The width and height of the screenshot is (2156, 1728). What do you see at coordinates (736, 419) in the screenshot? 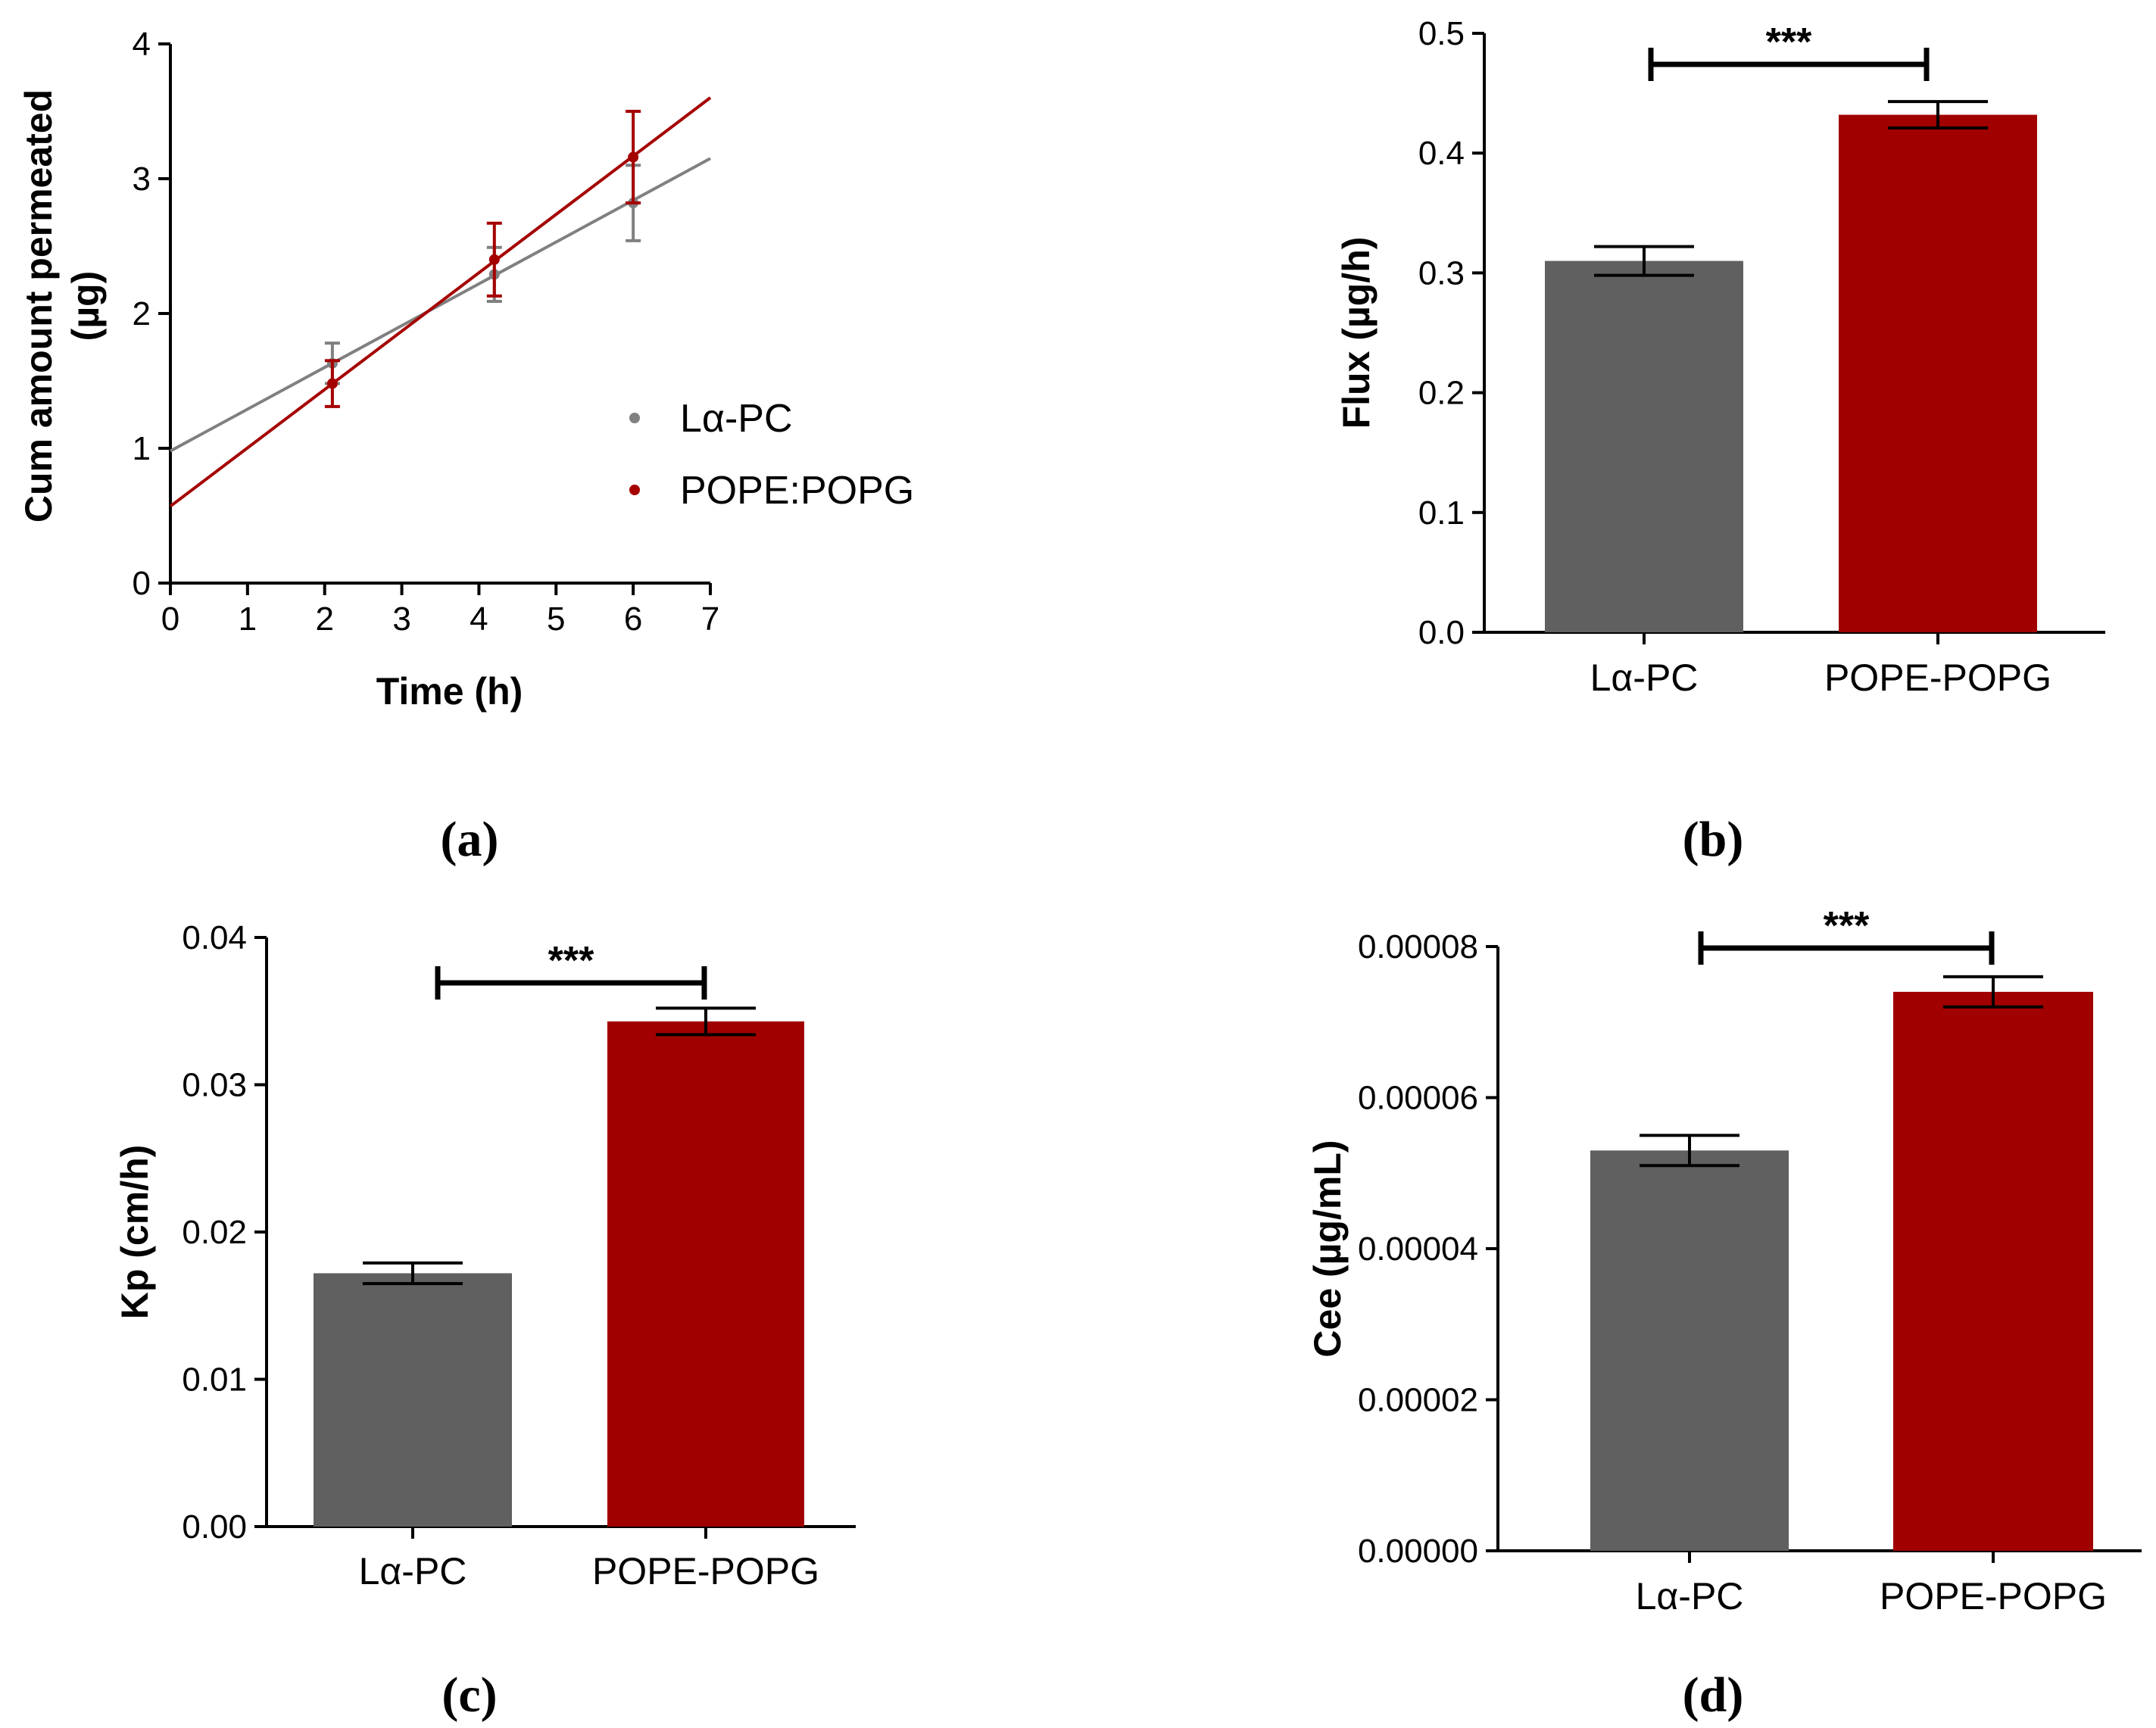
I see `legend-label: Lα-PC` at bounding box center [736, 419].